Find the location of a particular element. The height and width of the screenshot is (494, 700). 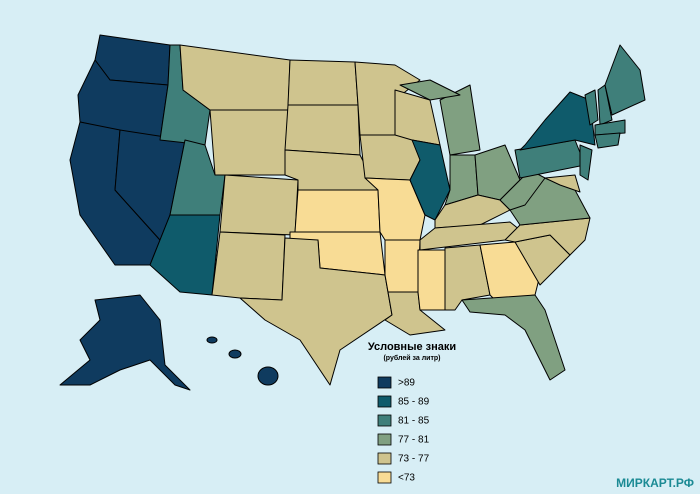

legend-label: >89 is located at coordinates (406, 383).